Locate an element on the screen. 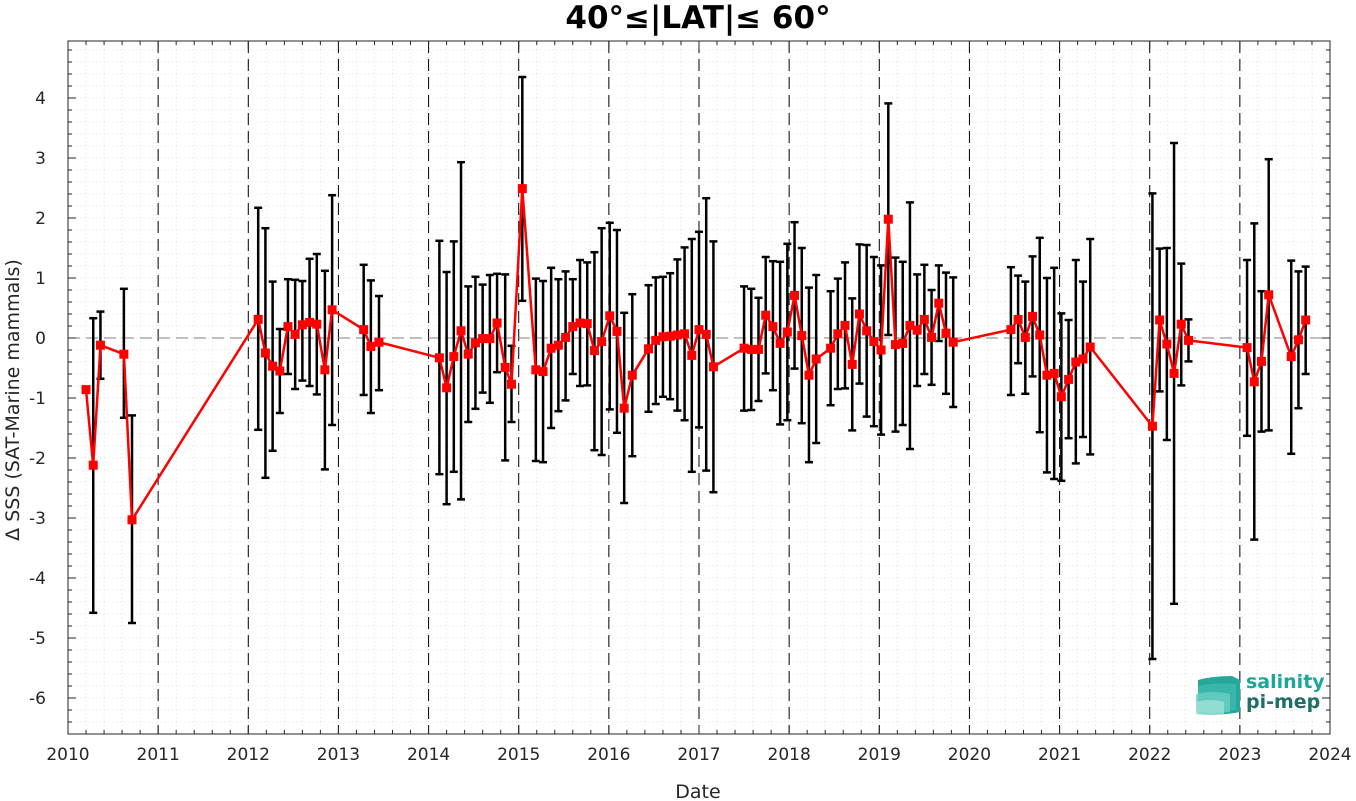 Image resolution: width=1356 pixels, height=801 pixels. x-tick-label: 2018 is located at coordinates (789, 755).